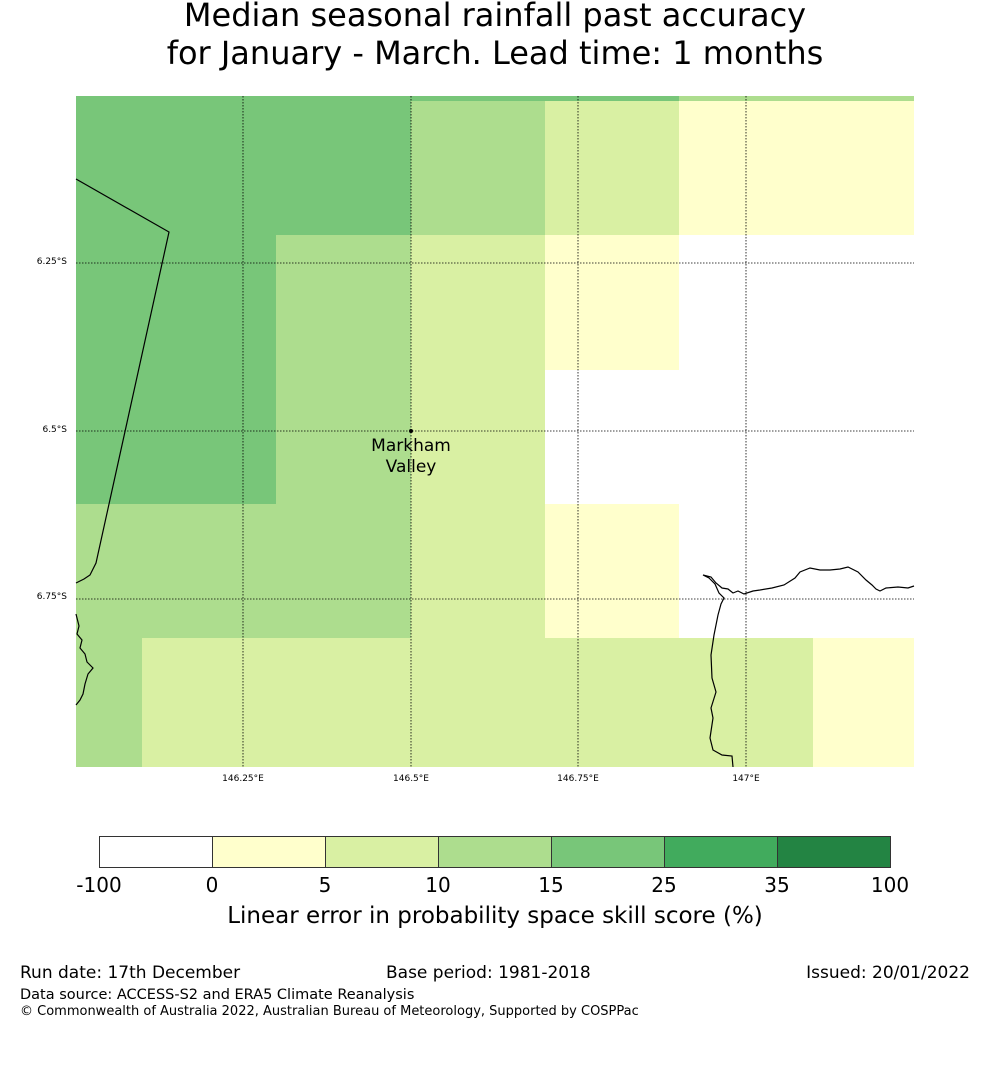  I want to click on place-name-line1: Markham, so click(411, 446).